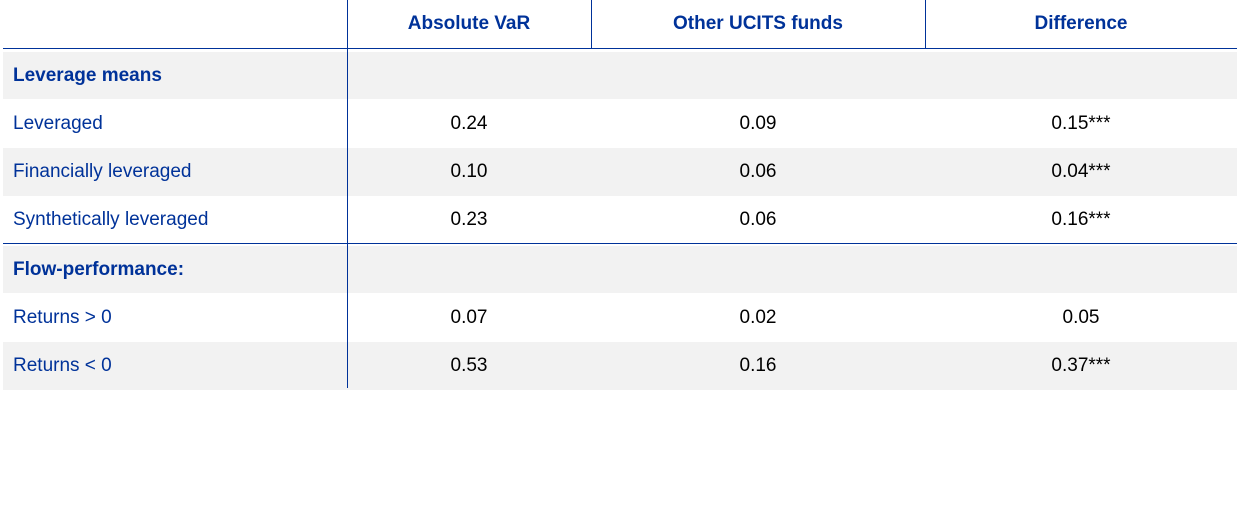 The height and width of the screenshot is (508, 1240). I want to click on row-label: Returns > 0, so click(62, 317).